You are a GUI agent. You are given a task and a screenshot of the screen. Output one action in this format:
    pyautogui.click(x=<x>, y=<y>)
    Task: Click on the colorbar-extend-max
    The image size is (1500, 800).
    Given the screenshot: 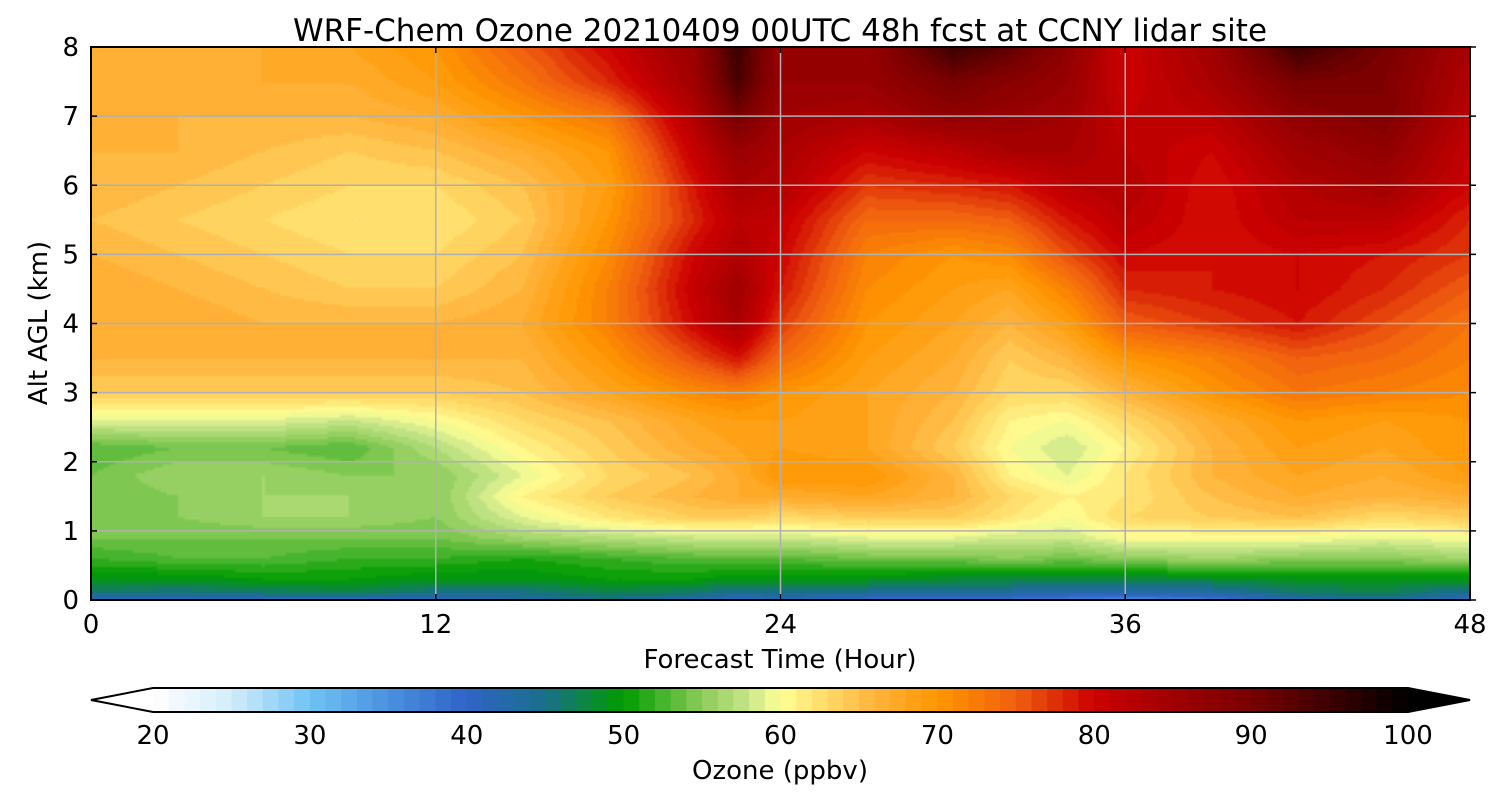 What is the action you would take?
    pyautogui.click(x=1439, y=700)
    